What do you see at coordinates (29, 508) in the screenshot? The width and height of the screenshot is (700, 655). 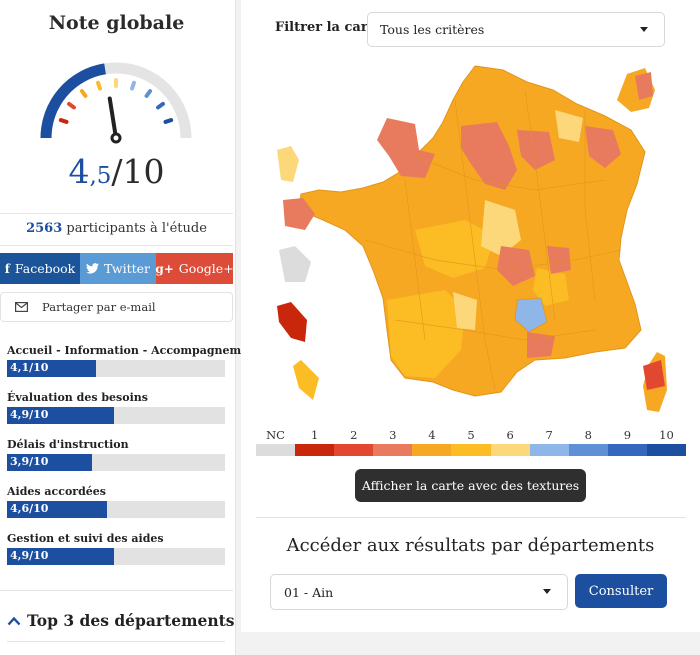 I see `criterion-value: 4,6/10` at bounding box center [29, 508].